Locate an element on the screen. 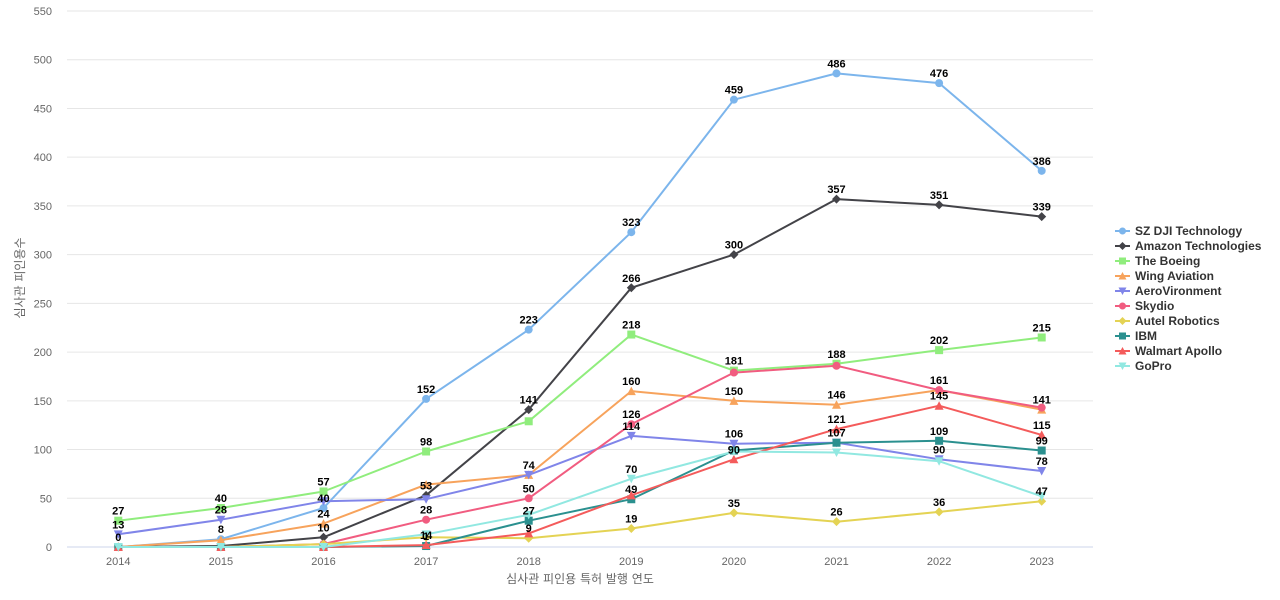 Image resolution: width=1280 pixels, height=600 pixels. legend-item: Walmart Apollo is located at coordinates (1168, 351).